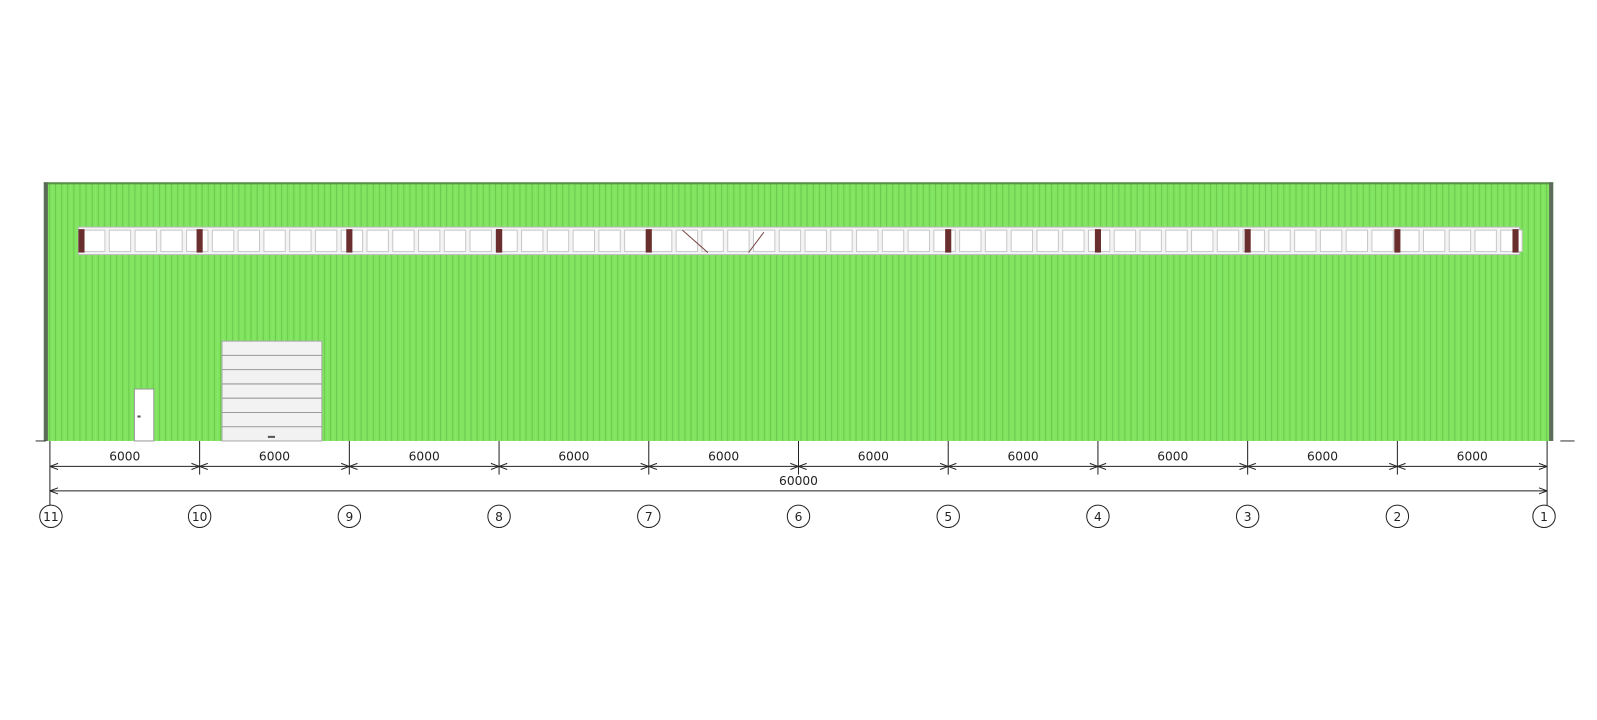 The image size is (1597, 720). Describe the element at coordinates (271, 436) in the screenshot. I see `gate-handle` at that location.